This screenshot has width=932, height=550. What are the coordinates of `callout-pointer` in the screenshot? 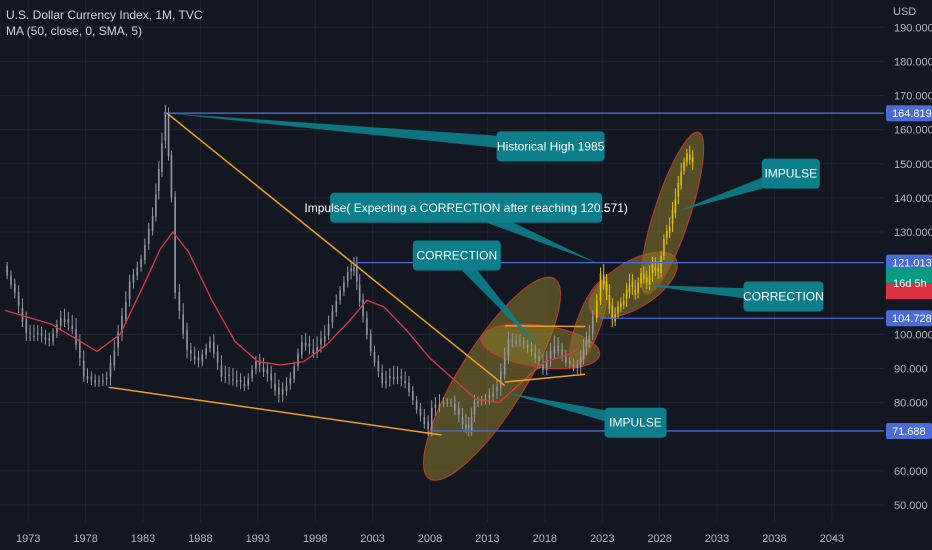 It's located at (359, 133).